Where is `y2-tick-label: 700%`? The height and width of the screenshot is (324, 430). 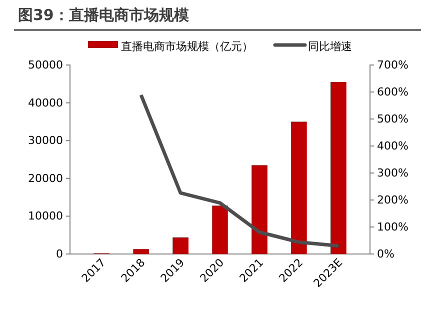
y2-tick-label: 700% is located at coordinates (392, 65).